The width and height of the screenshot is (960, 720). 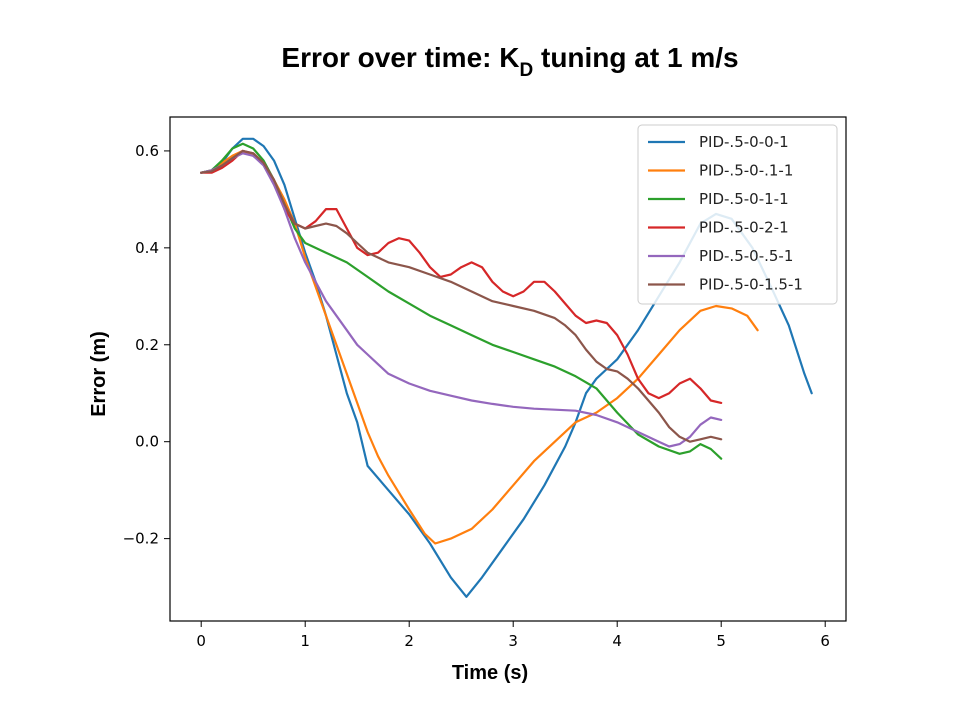 I want to click on x-axis: 0 1 2 3 4 5 6, so click(x=513, y=635).